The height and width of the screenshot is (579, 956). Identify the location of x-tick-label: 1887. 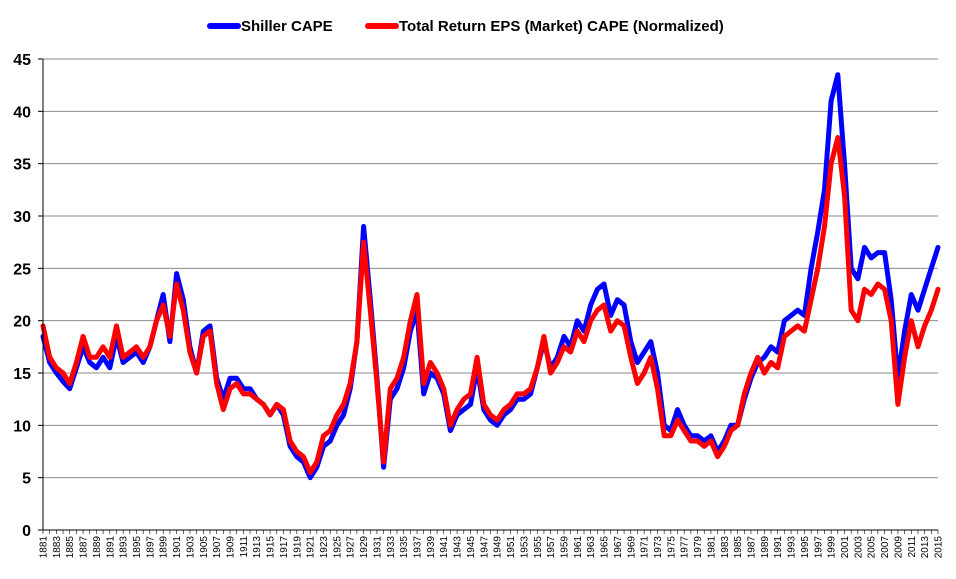
(84, 547).